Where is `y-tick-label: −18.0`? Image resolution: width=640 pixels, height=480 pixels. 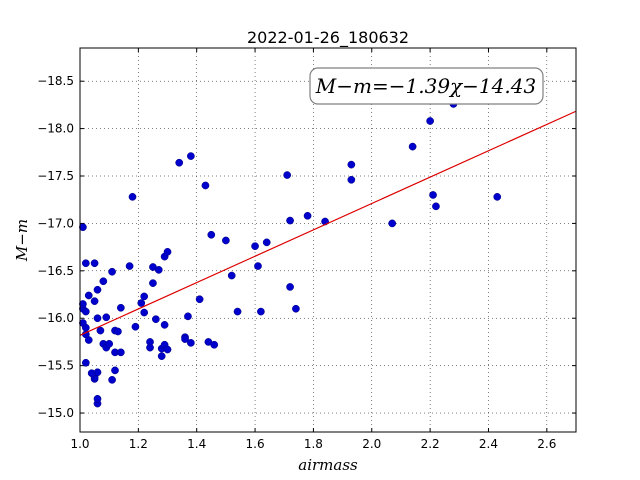
y-tick-label: −18.0 is located at coordinates (55, 129).